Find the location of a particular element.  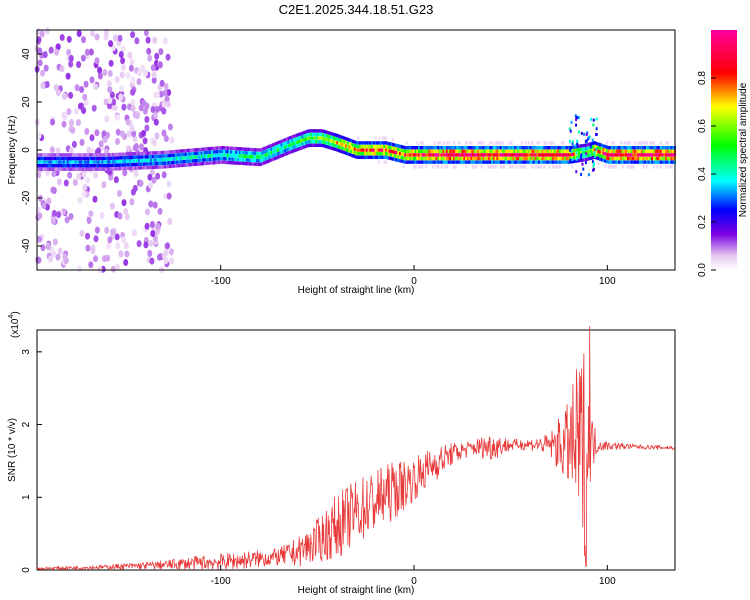

snr-x-tick-label: 0 is located at coordinates (414, 581).